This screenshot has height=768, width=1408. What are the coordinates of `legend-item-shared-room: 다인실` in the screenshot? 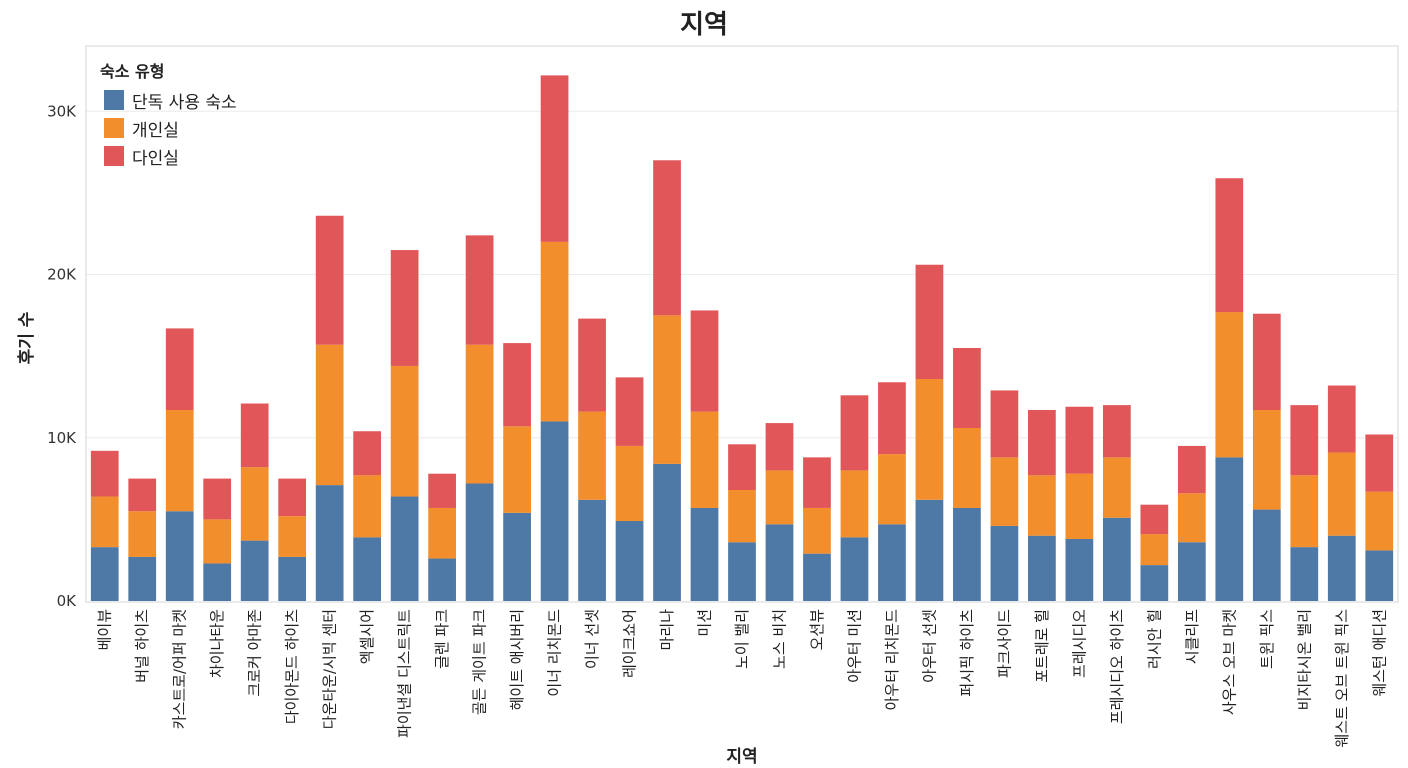 It's located at (168, 156).